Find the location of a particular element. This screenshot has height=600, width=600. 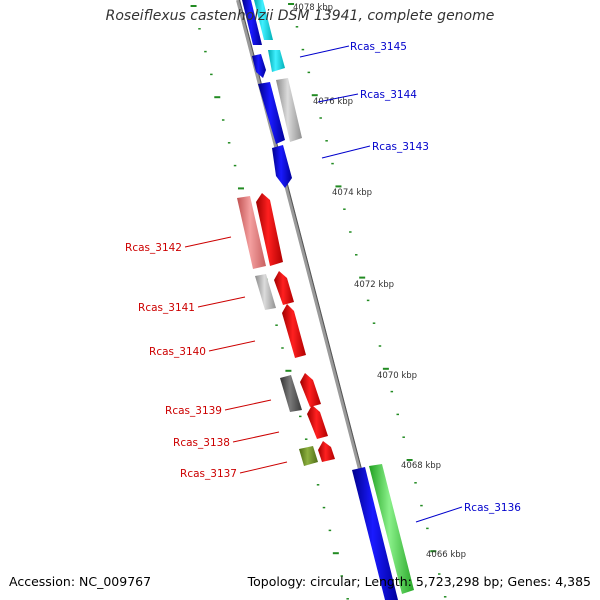

feature-pink is located at coordinates (251, 232).